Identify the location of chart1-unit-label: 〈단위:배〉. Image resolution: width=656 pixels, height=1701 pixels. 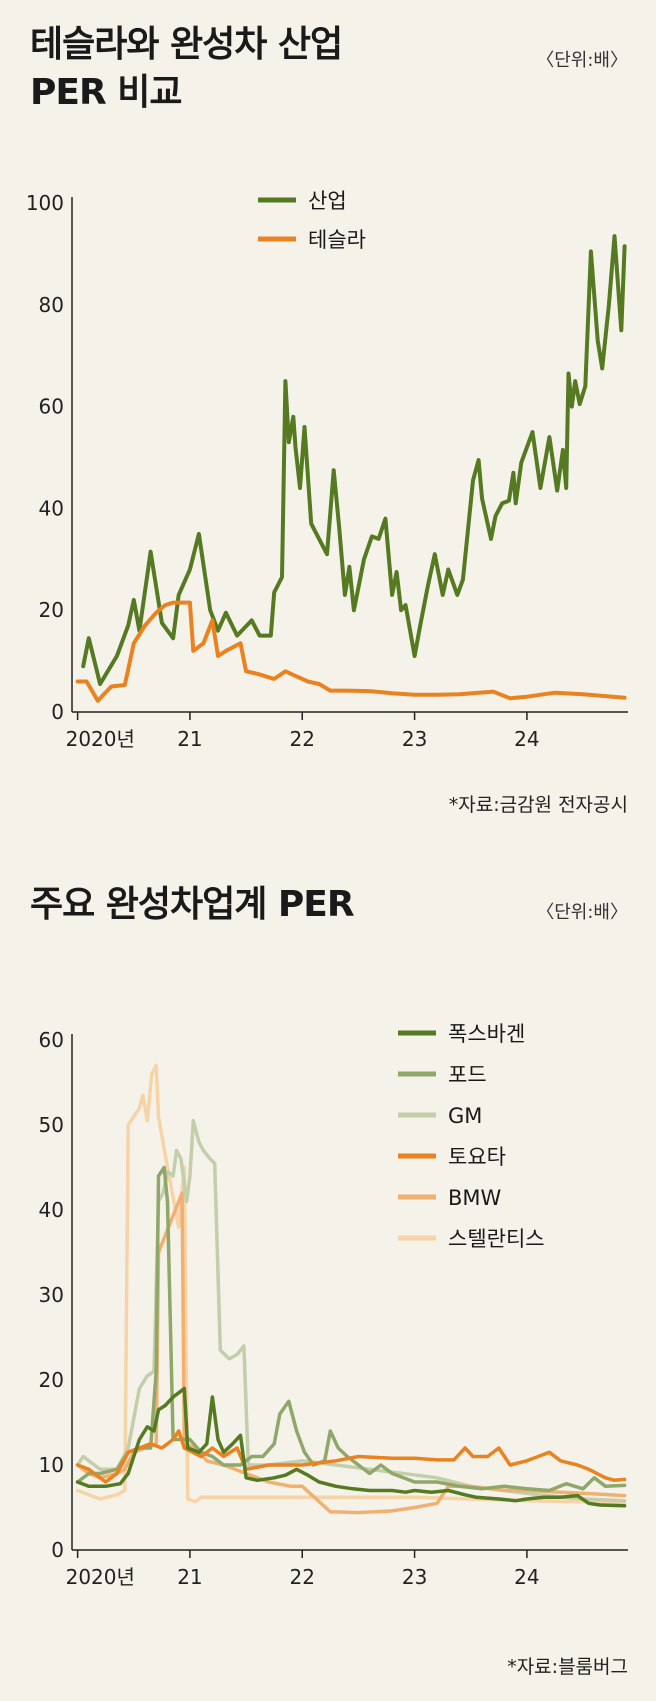
(582, 60).